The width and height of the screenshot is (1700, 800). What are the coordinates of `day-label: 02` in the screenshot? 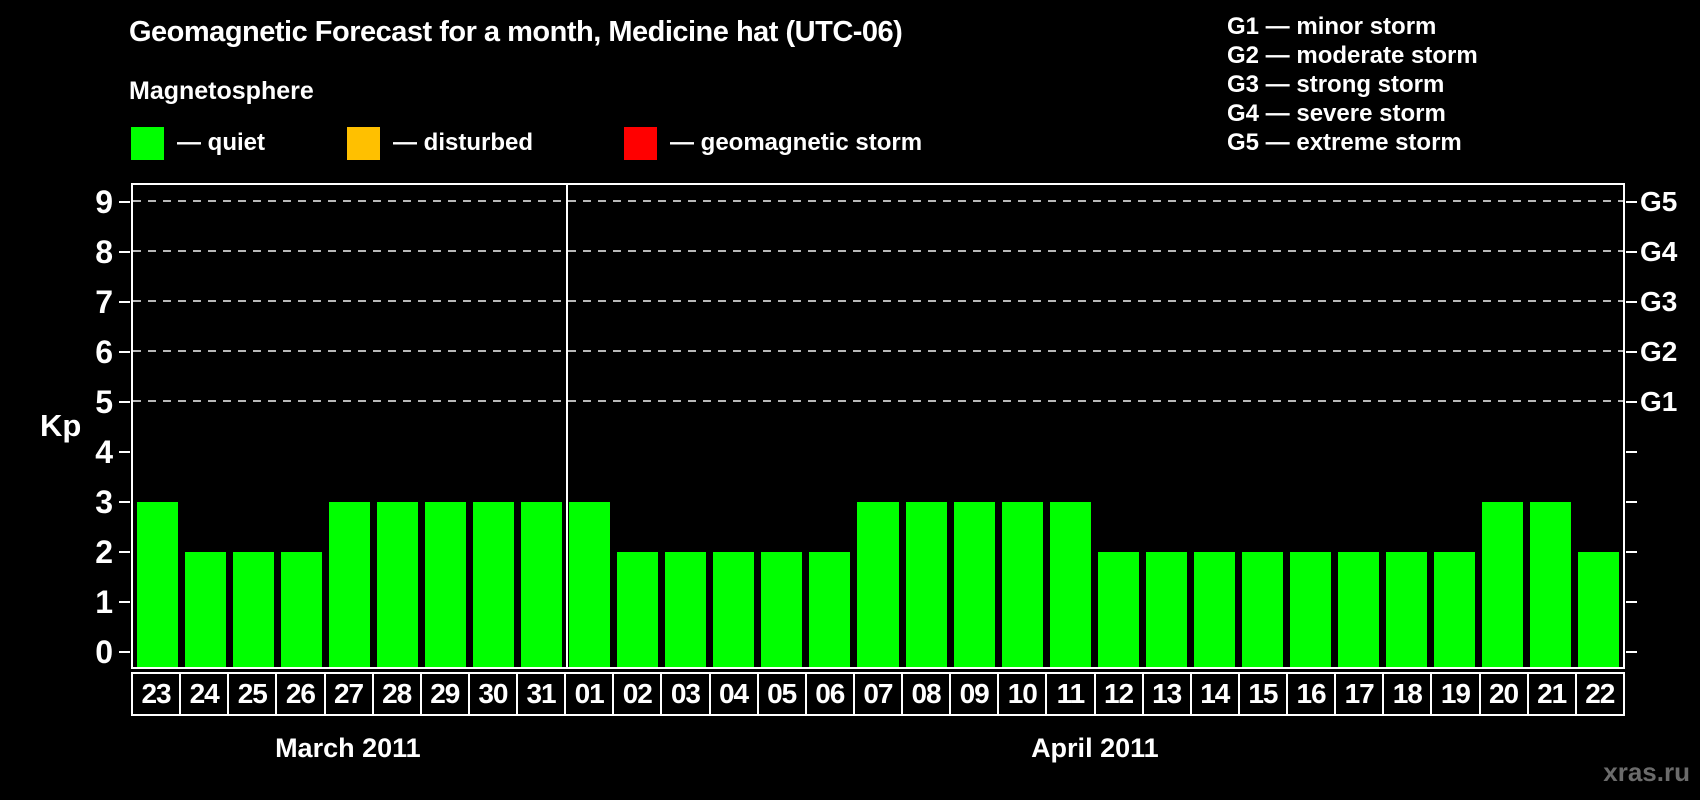 It's located at (637, 694).